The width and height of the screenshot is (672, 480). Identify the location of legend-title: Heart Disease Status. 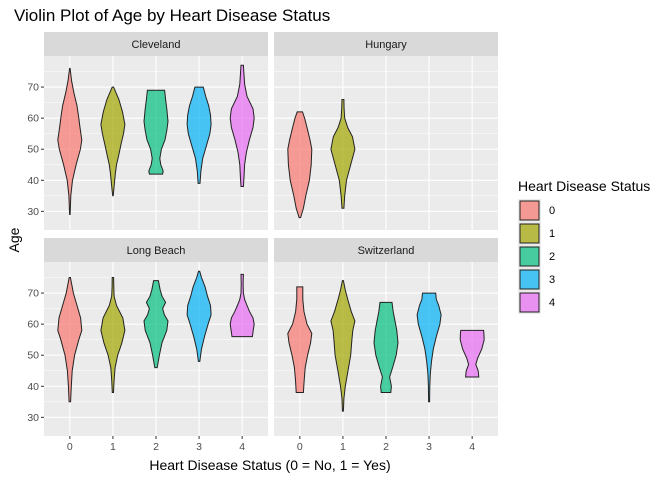
(584, 186).